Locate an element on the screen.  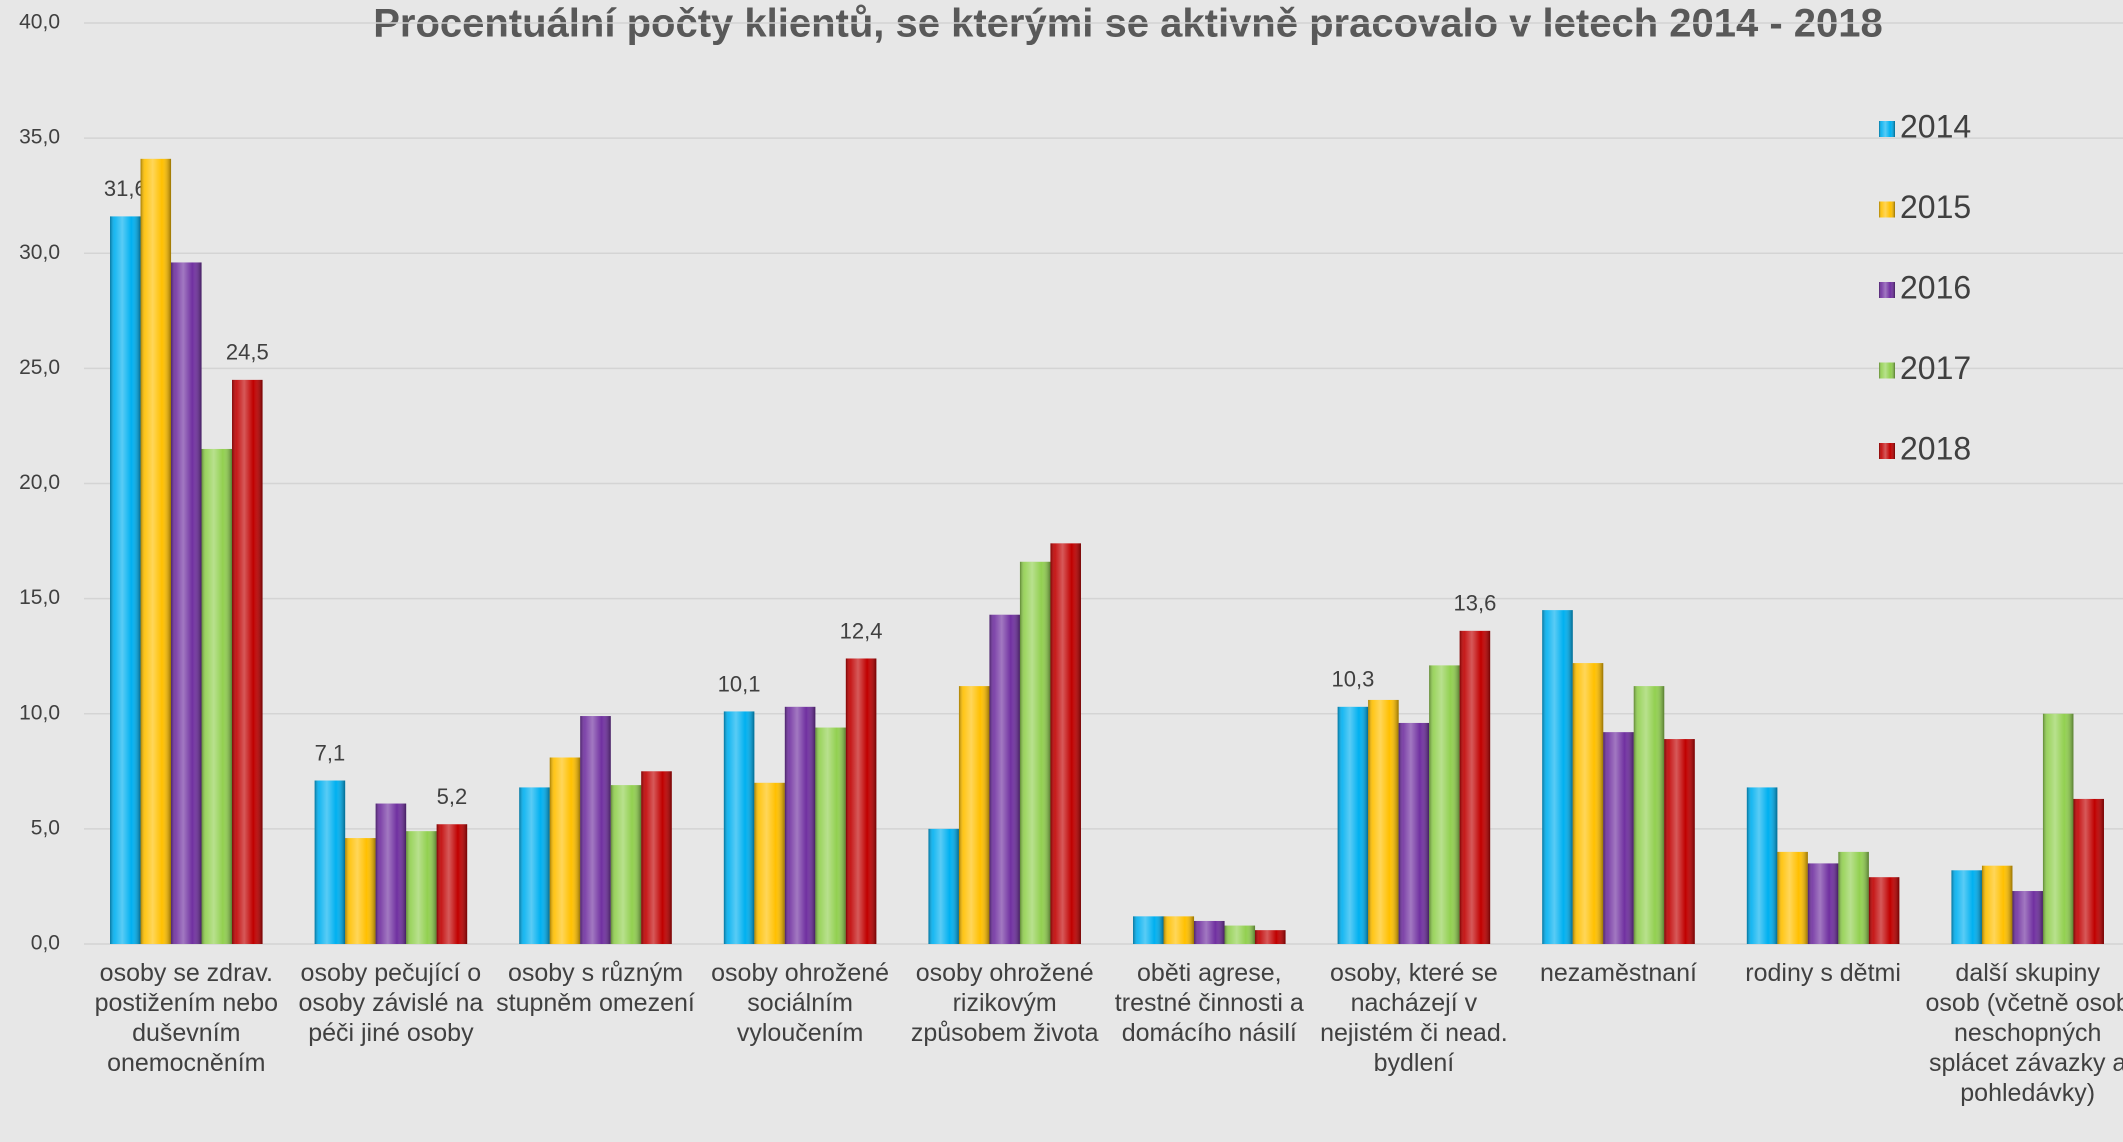
legend-label: 2017 is located at coordinates (1935, 368).